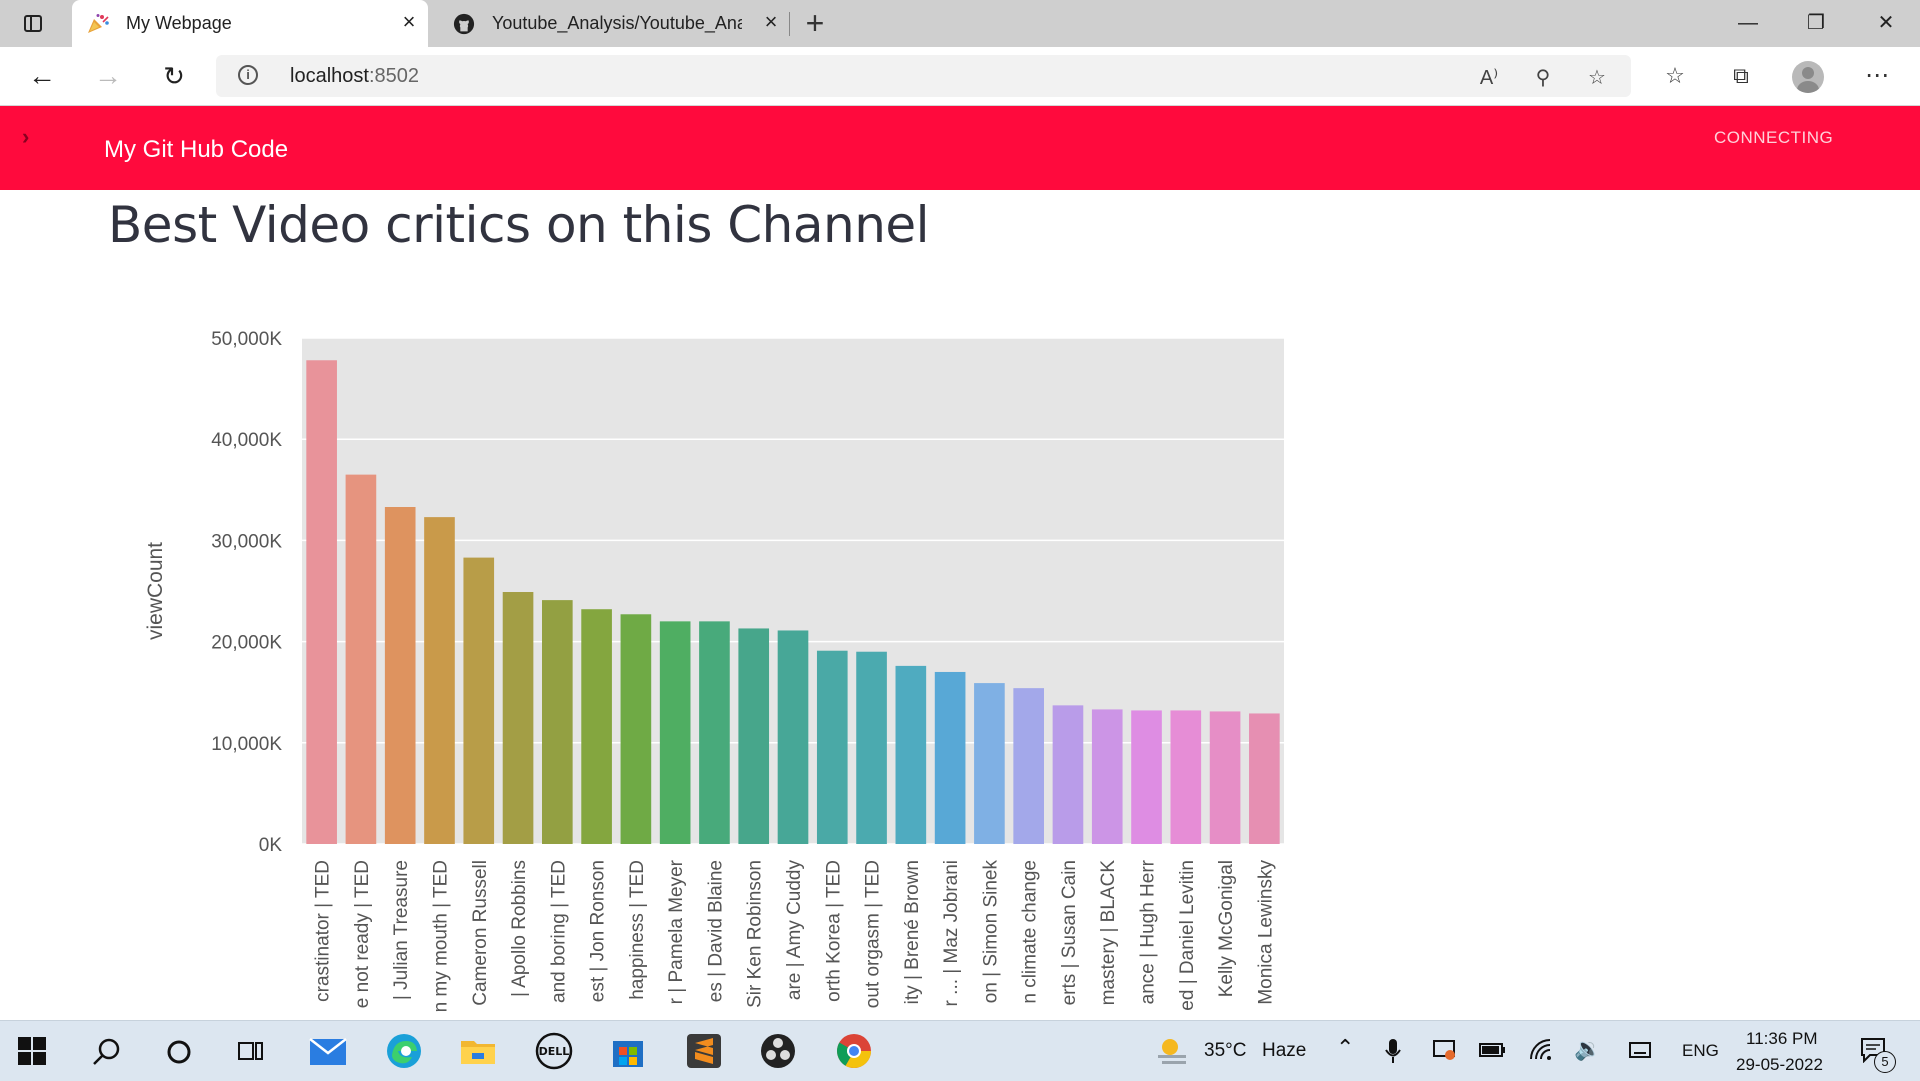 Image resolution: width=1920 pixels, height=1081 pixels. Describe the element at coordinates (42, 75) in the screenshot. I see `back-button: ←` at that location.